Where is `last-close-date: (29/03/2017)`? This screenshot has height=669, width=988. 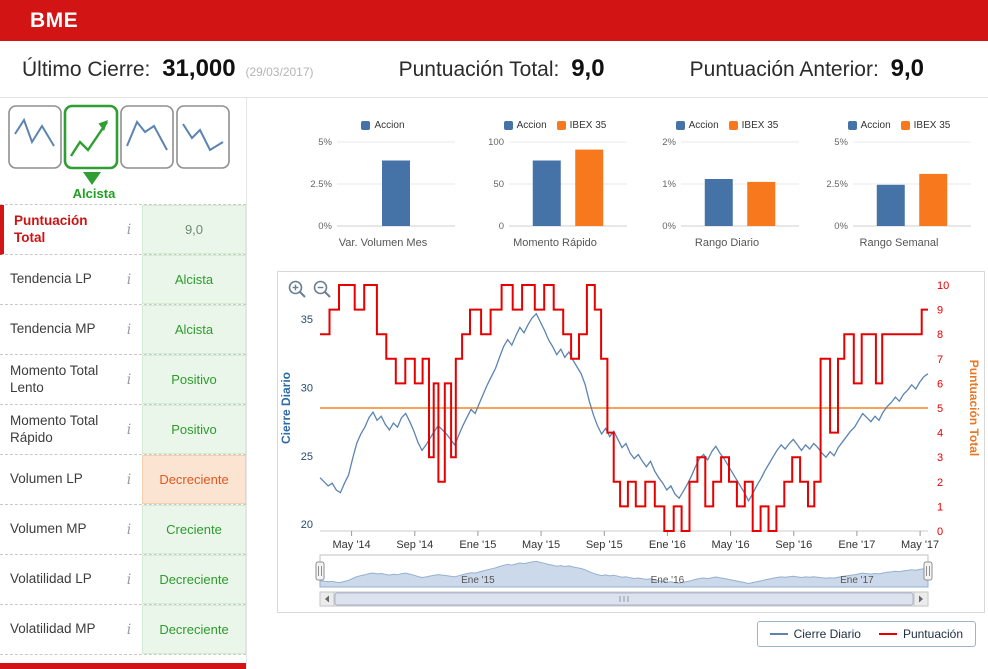 last-close-date: (29/03/2017) is located at coordinates (279, 72).